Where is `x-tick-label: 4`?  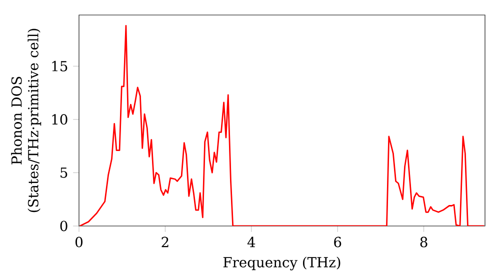 x-tick-label: 4 is located at coordinates (251, 242).